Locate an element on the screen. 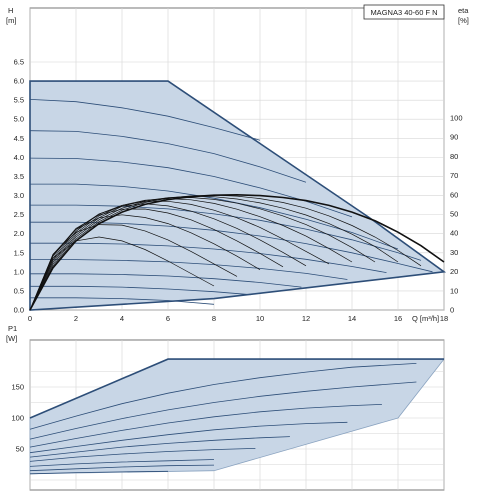  y-tick-label: 5.5 is located at coordinates (19, 100).